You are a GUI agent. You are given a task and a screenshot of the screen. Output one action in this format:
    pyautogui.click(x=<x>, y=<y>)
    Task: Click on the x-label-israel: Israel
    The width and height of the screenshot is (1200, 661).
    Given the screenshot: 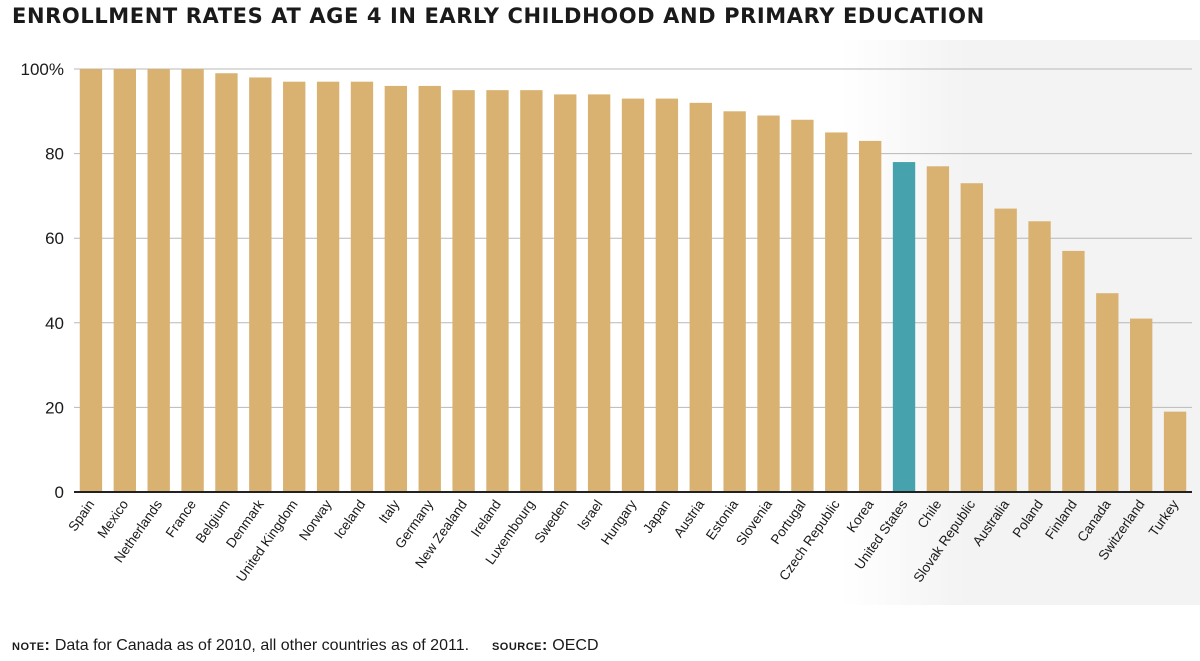 What is the action you would take?
    pyautogui.click(x=589, y=515)
    